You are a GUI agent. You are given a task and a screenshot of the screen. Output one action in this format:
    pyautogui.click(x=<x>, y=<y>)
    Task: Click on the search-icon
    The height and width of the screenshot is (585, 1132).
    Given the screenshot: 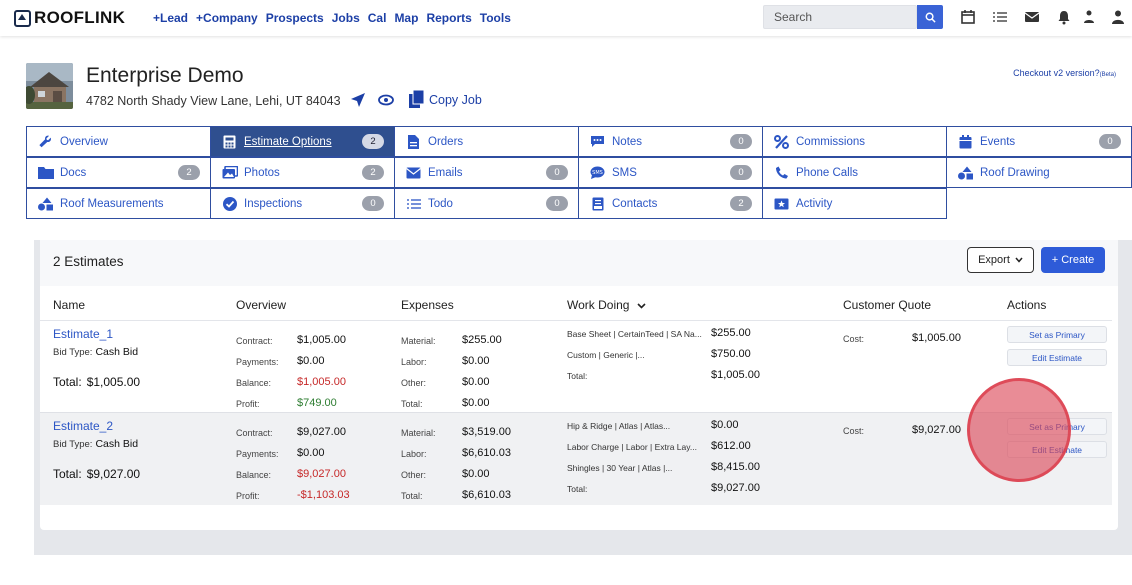 What is the action you would take?
    pyautogui.click(x=930, y=17)
    